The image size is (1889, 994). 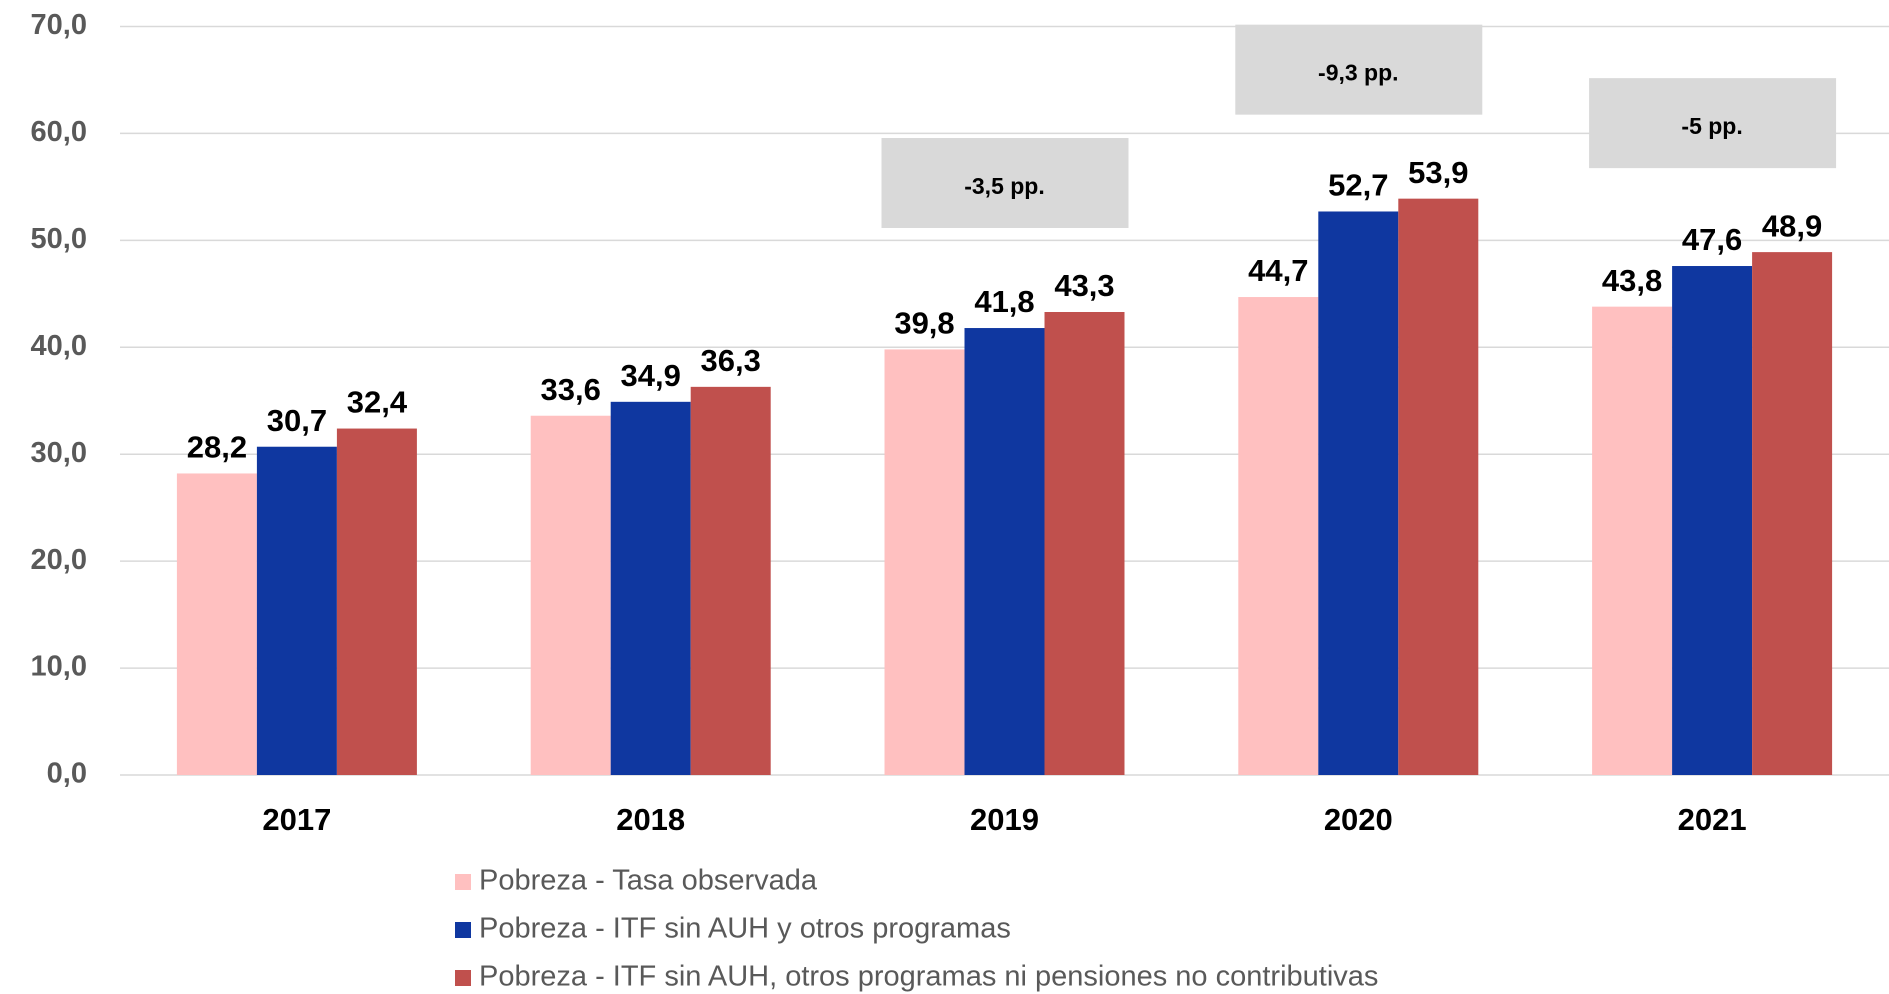 What do you see at coordinates (648, 881) in the screenshot?
I see `legend-label: Pobreza - Tasa observada` at bounding box center [648, 881].